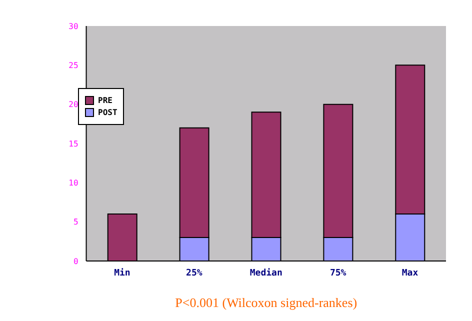 This screenshot has height=321, width=472. What do you see at coordinates (410, 273) in the screenshot?
I see `x-tick-label: Max` at bounding box center [410, 273].